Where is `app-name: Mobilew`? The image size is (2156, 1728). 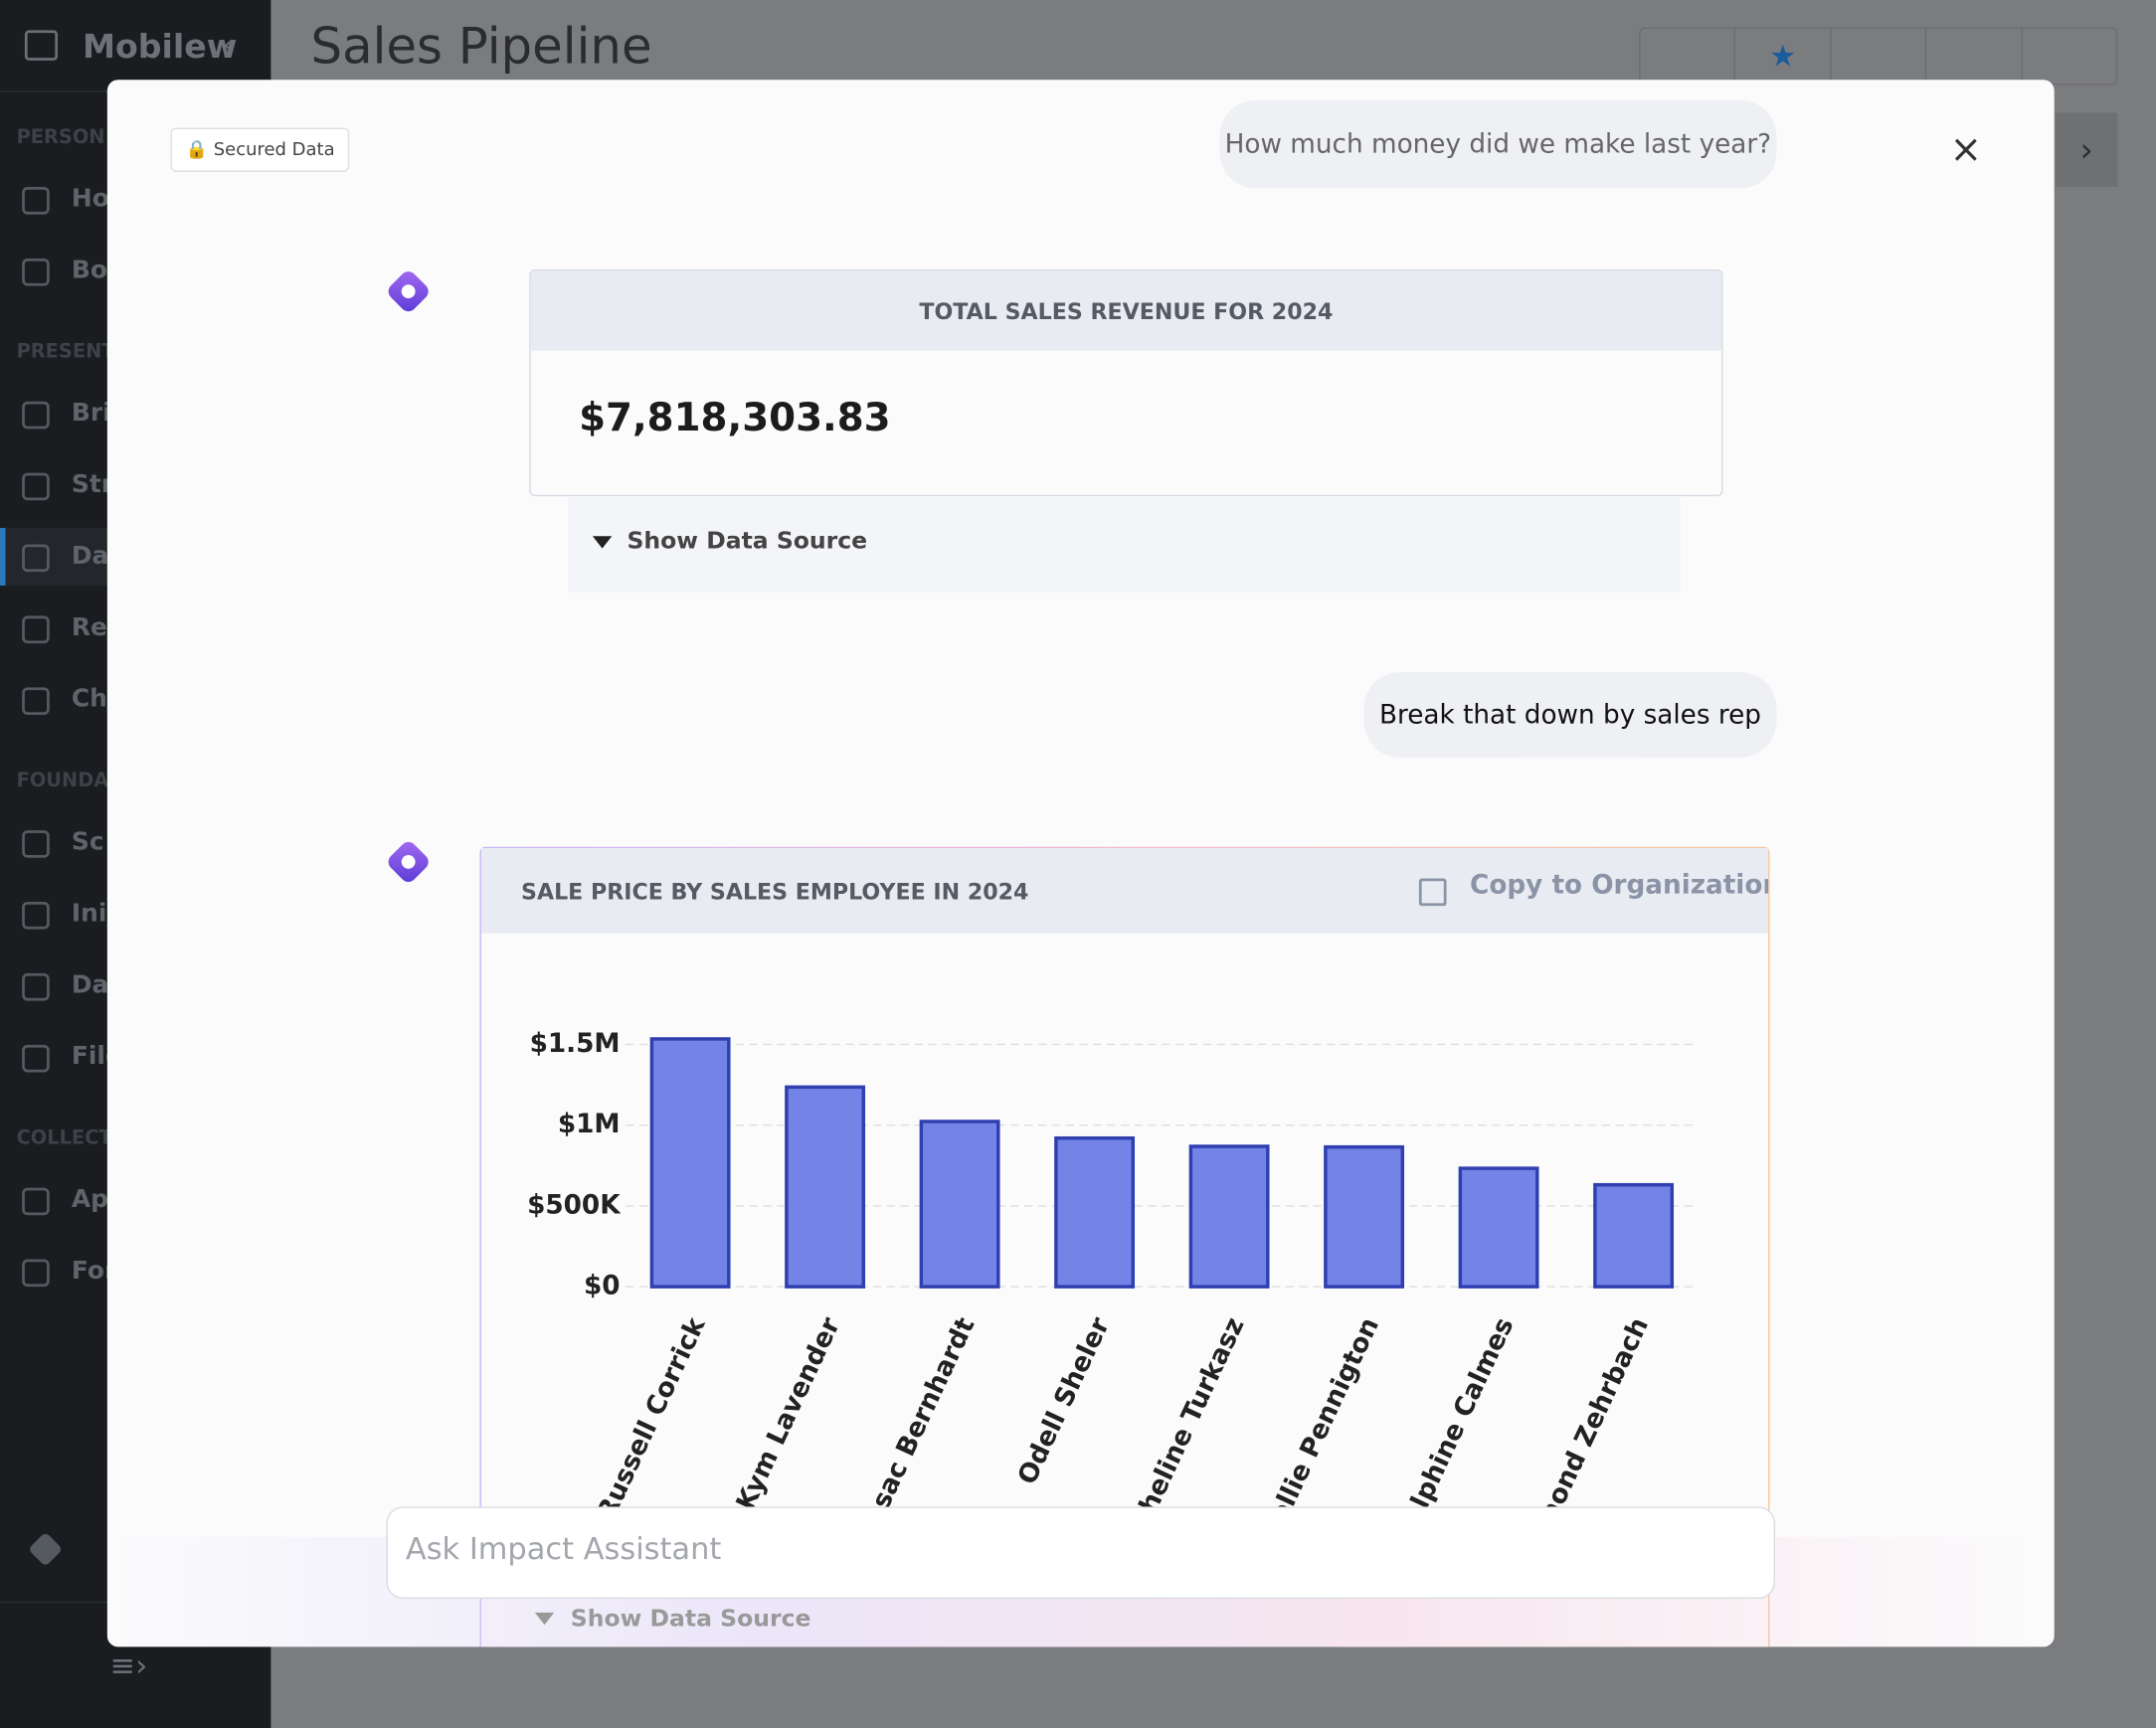
app-name: Mobilew is located at coordinates (160, 47).